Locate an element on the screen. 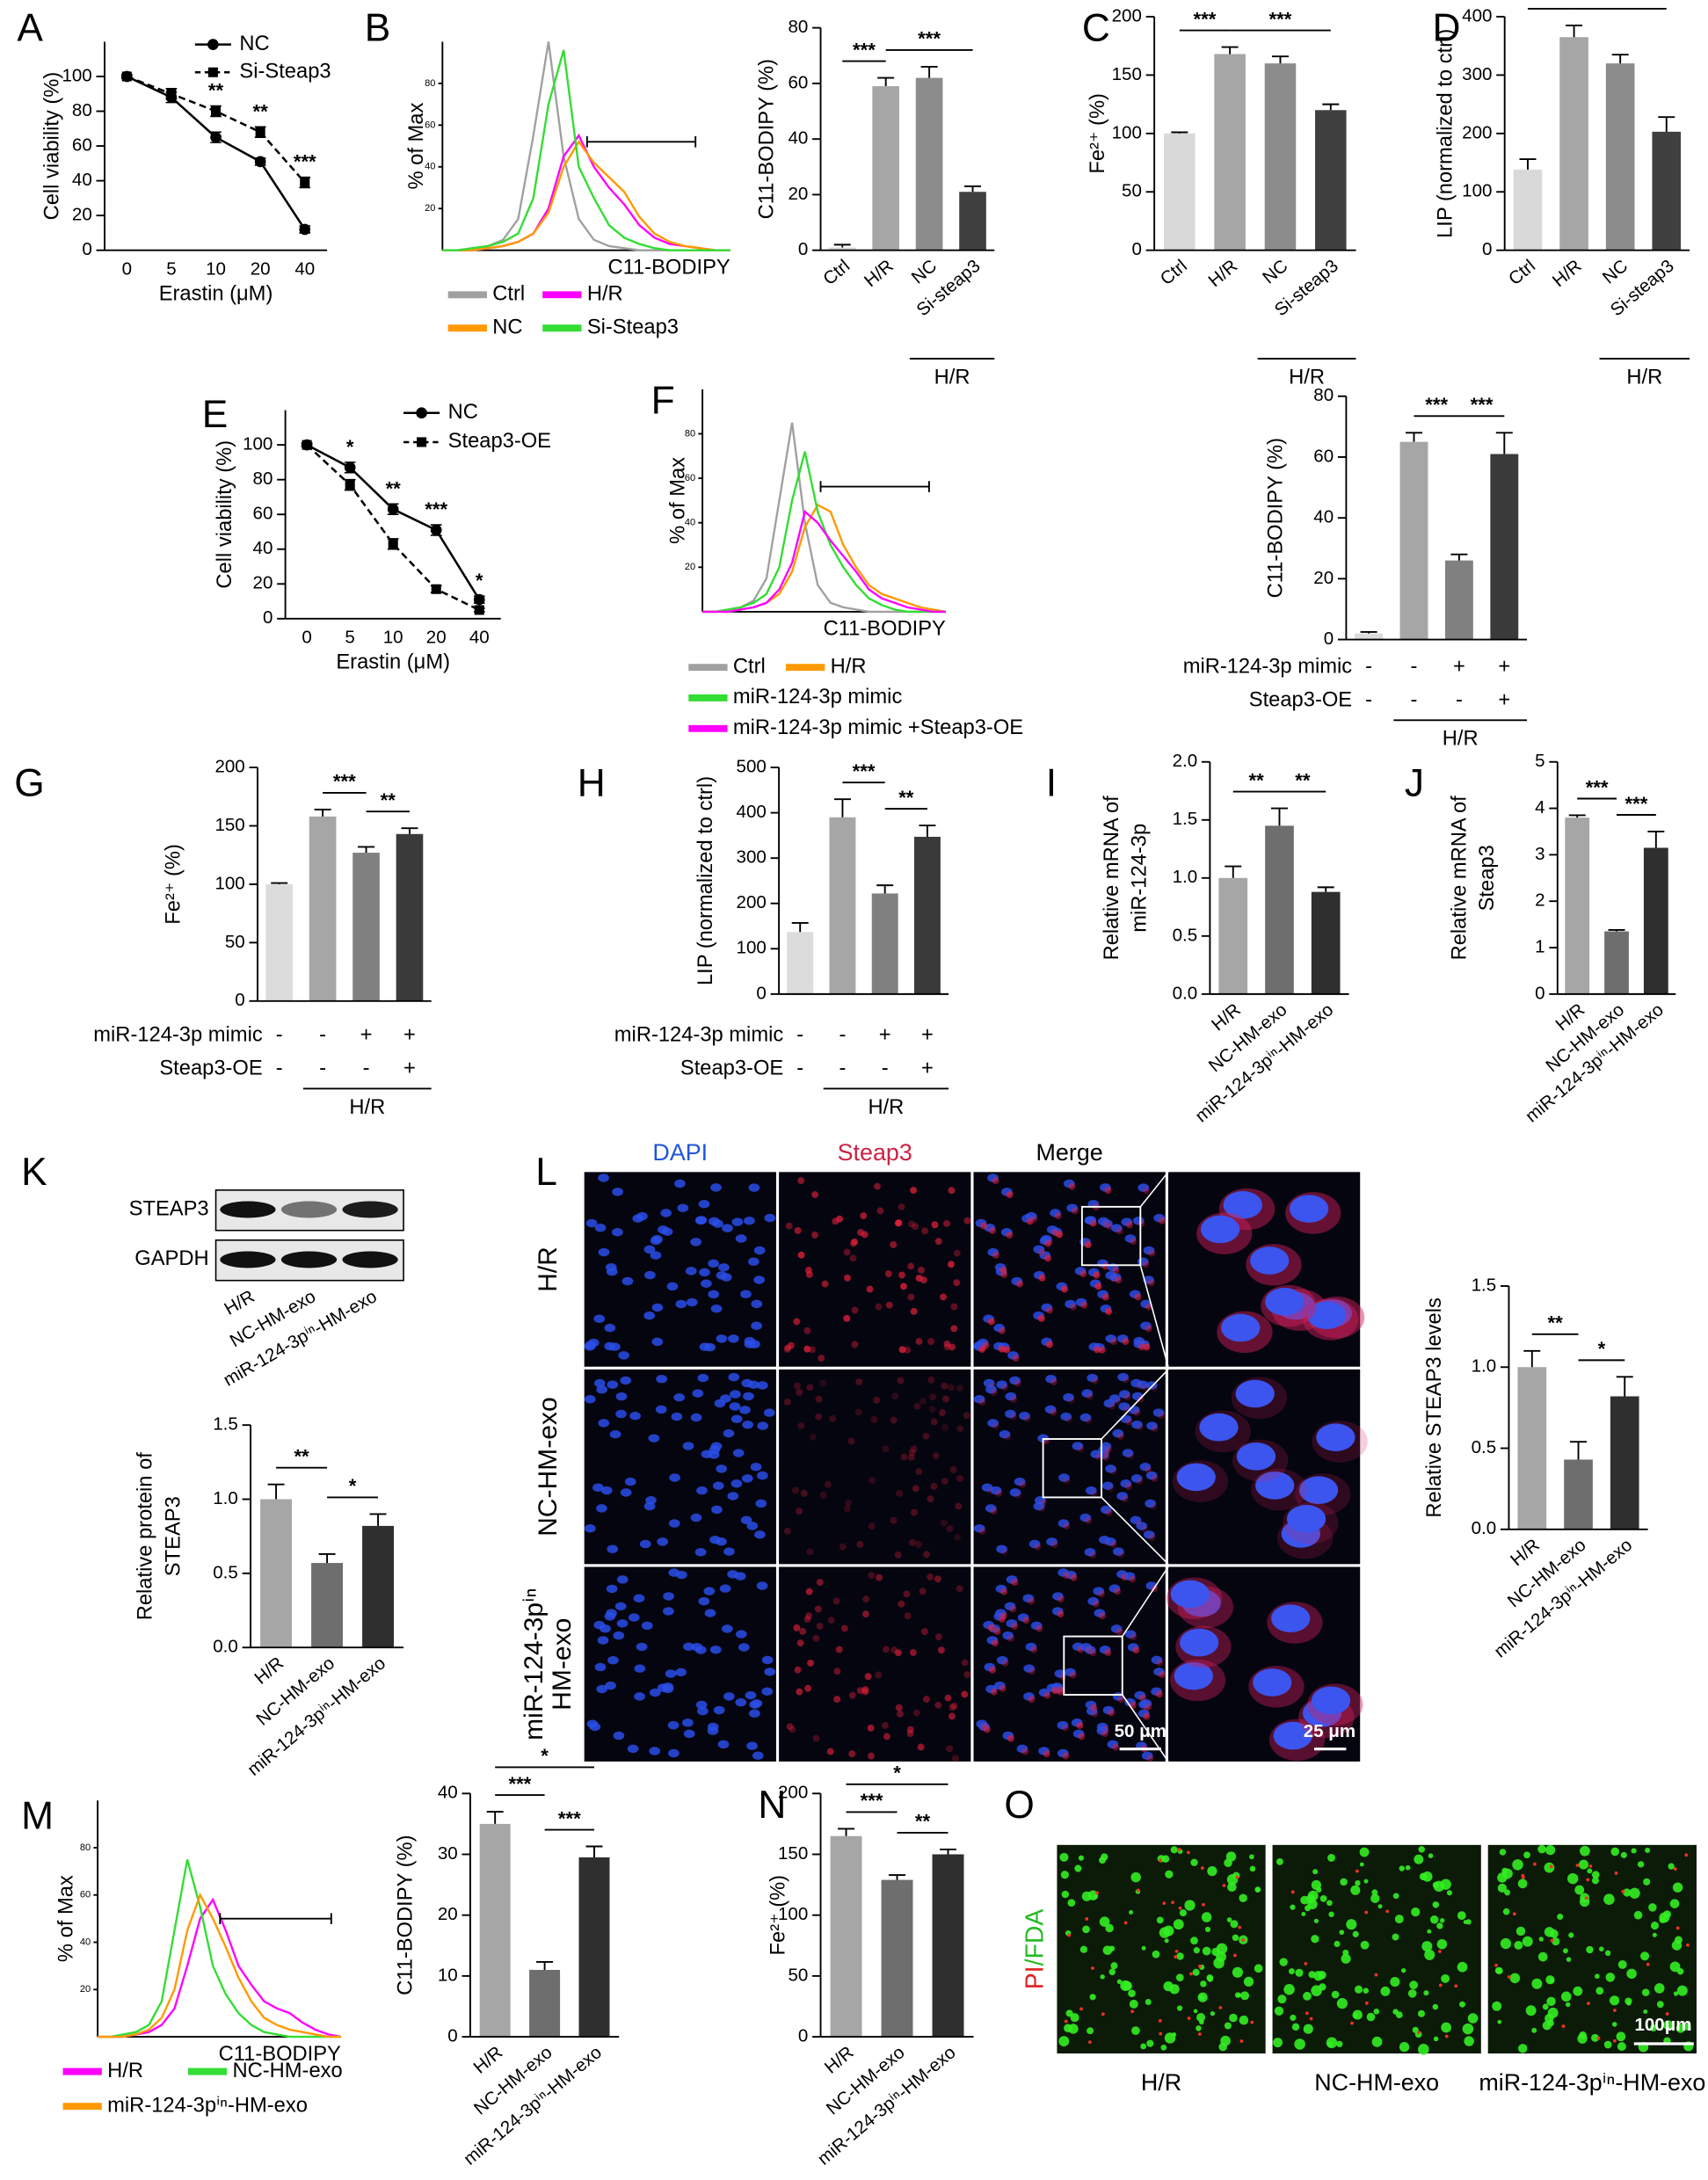 This screenshot has height=2180, width=1708. panel-letter: F is located at coordinates (663, 401).